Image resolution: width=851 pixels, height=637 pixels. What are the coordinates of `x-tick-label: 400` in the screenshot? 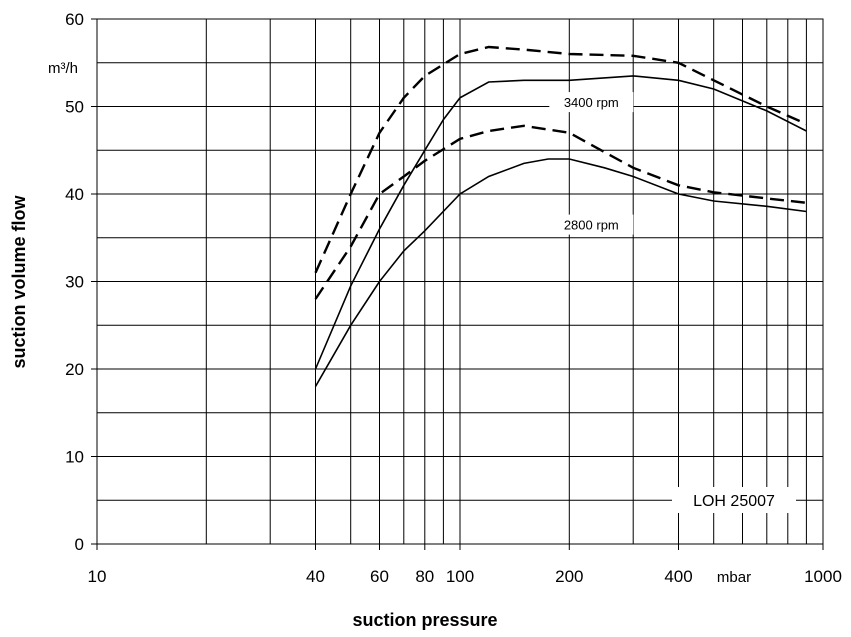 It's located at (678, 576).